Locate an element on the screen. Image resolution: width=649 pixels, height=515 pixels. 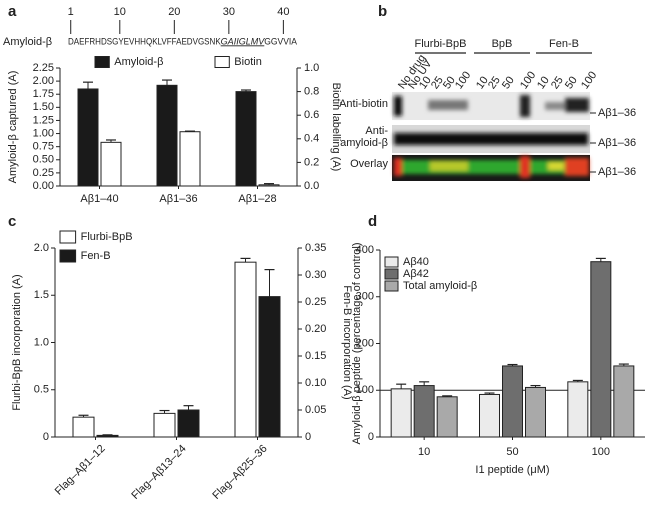
x-tick-label: Flag–Aβ1–12 is located at coordinates (80, 470).